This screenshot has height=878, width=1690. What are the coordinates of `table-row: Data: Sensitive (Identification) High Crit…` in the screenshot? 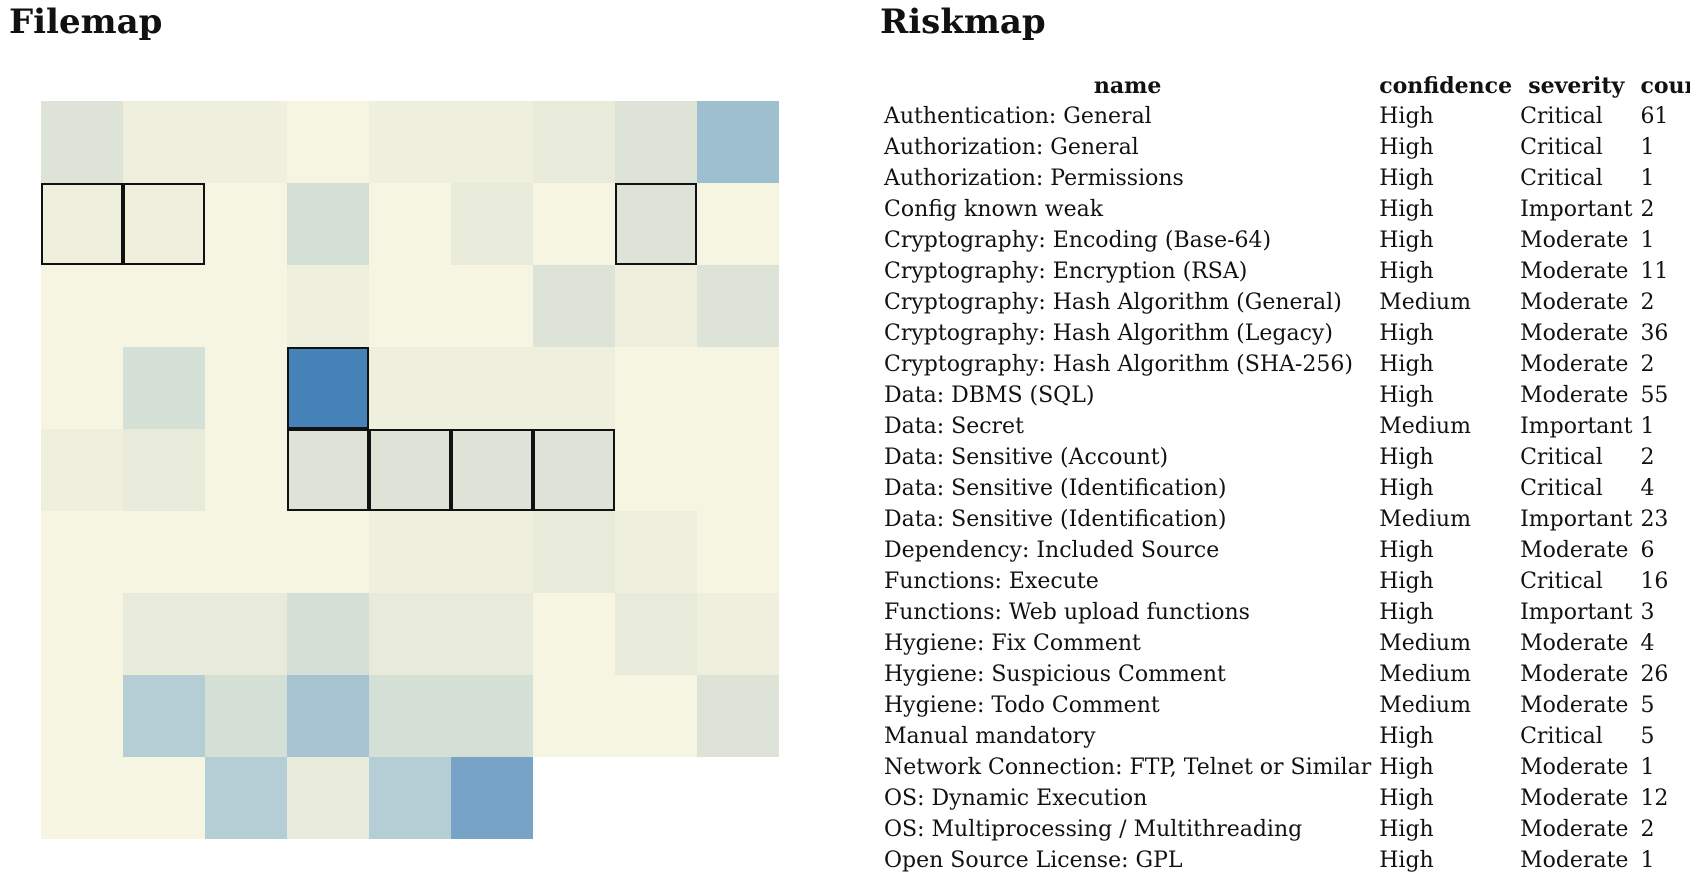 It's located at (1285, 488).